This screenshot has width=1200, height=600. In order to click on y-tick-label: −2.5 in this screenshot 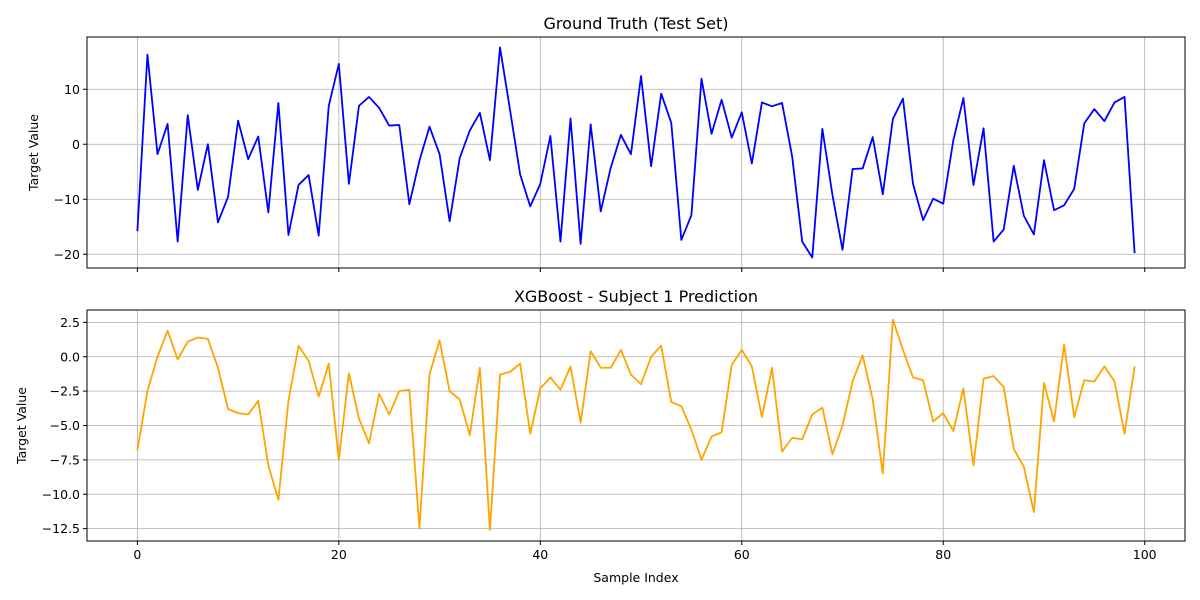, I will do `click(65, 391)`.